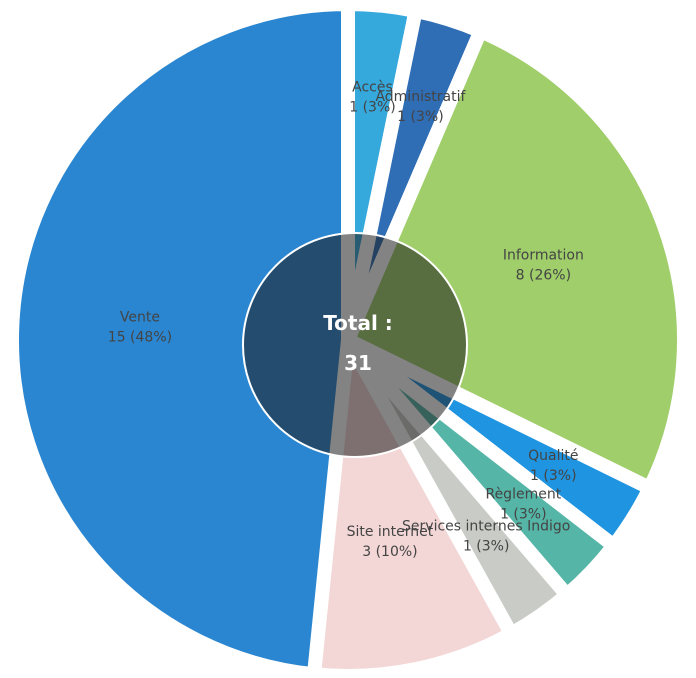  What do you see at coordinates (140, 317) in the screenshot?
I see `slice-label: Vente` at bounding box center [140, 317].